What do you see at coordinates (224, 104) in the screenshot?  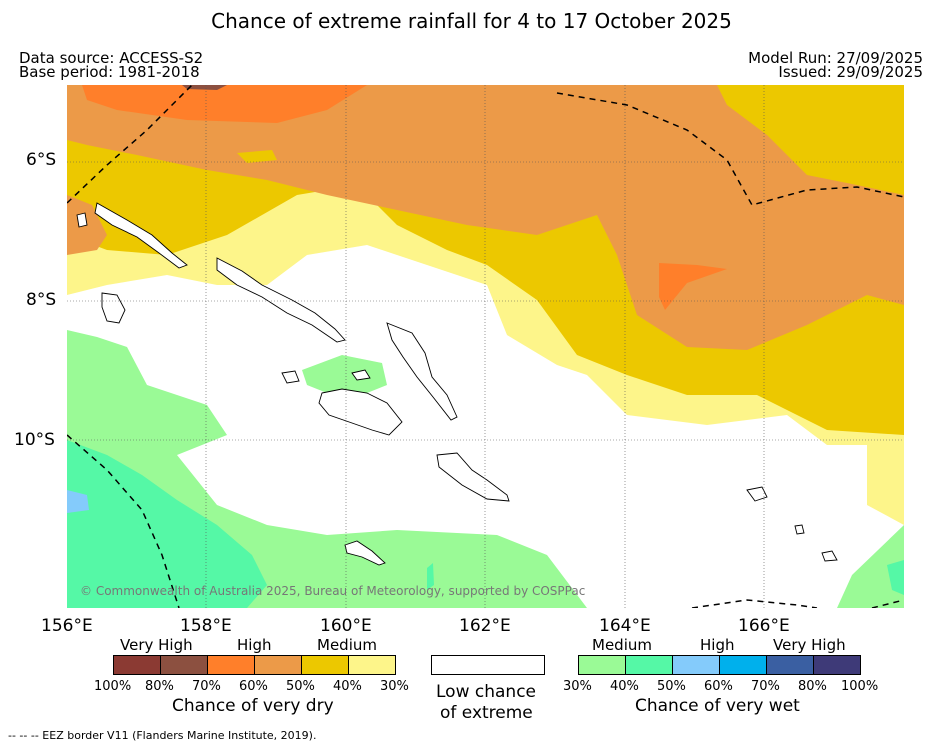 I see `region-high-dry-core` at bounding box center [224, 104].